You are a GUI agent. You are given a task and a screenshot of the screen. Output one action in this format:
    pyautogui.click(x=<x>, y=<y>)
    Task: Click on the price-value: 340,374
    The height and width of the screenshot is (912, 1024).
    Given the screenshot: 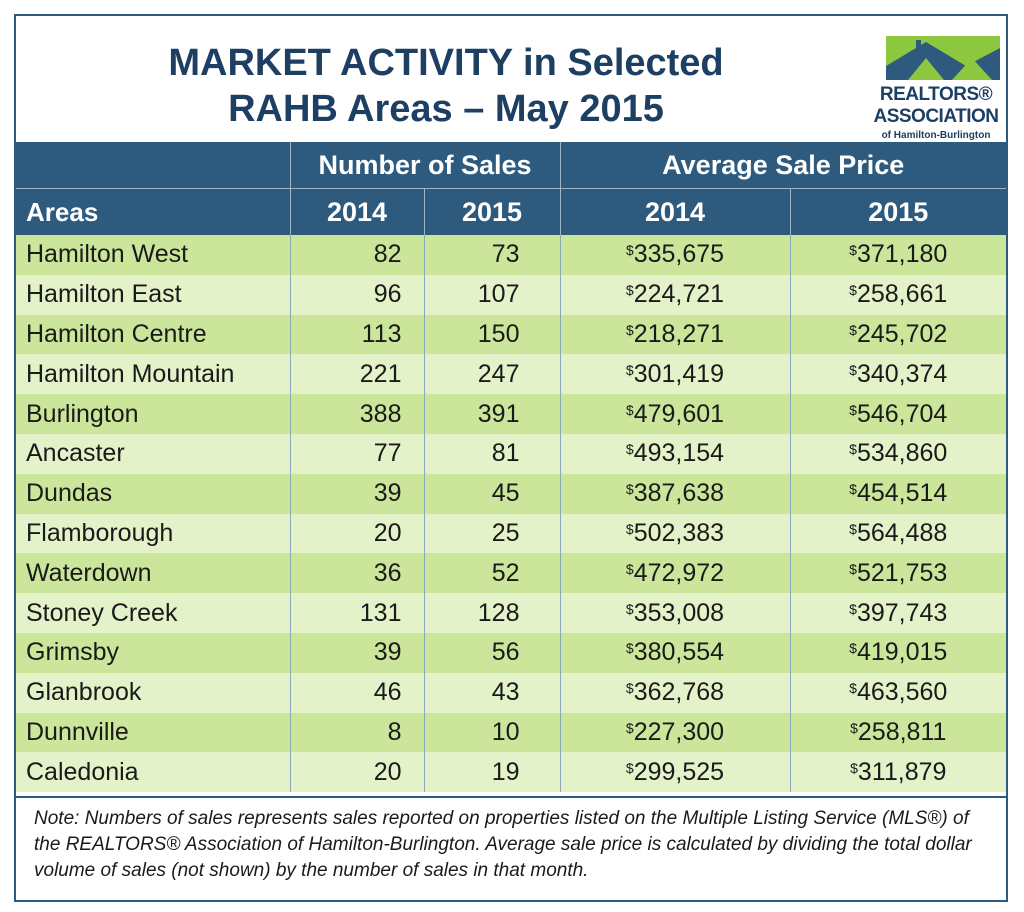 What is the action you would take?
    pyautogui.click(x=902, y=373)
    